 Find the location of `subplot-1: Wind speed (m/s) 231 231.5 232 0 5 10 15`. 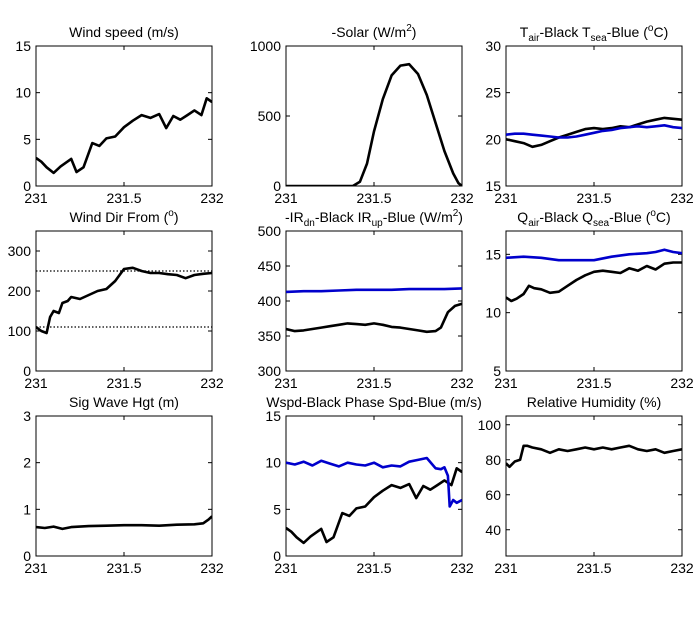

subplot-1: Wind speed (m/s) 231 231.5 232 0 5 10 15 is located at coordinates (119, 115).